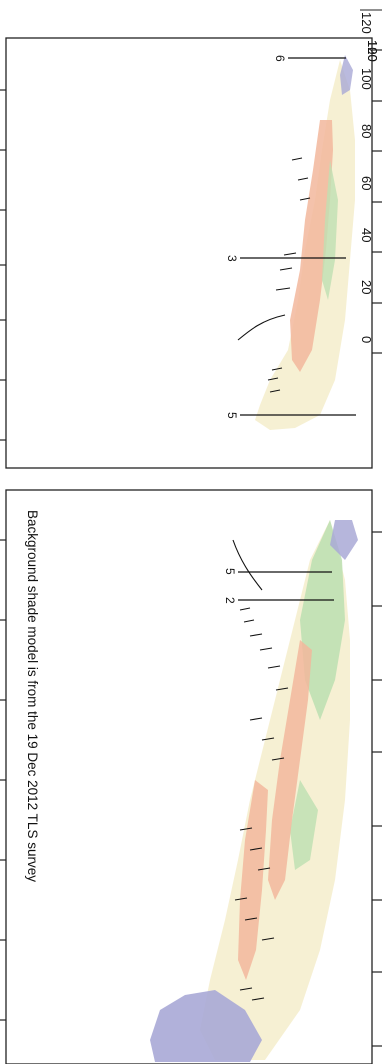  Describe the element at coordinates (366, 23) in the screenshot. I see `elev-tick-120: 120` at that location.